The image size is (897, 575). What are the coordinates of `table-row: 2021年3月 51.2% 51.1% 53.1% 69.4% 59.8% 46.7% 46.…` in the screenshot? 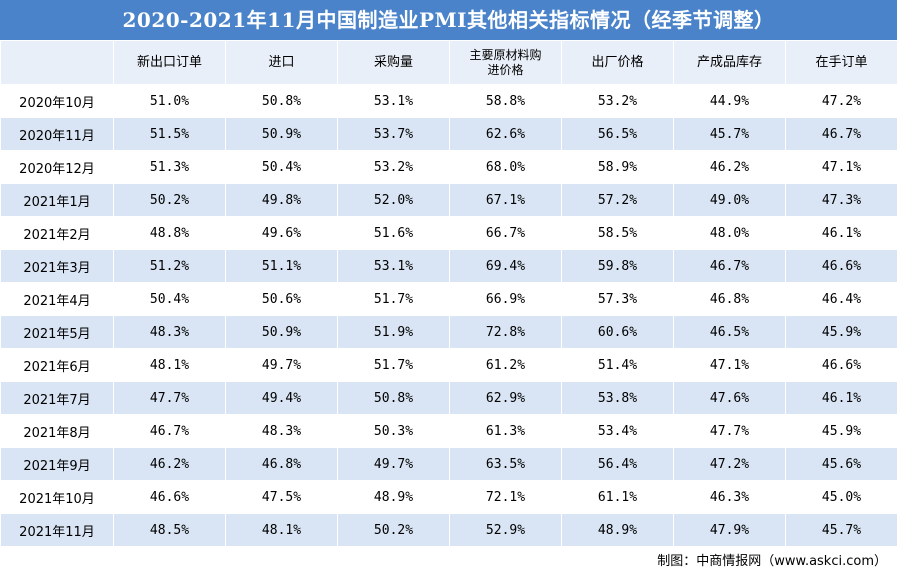 It's located at (448, 266).